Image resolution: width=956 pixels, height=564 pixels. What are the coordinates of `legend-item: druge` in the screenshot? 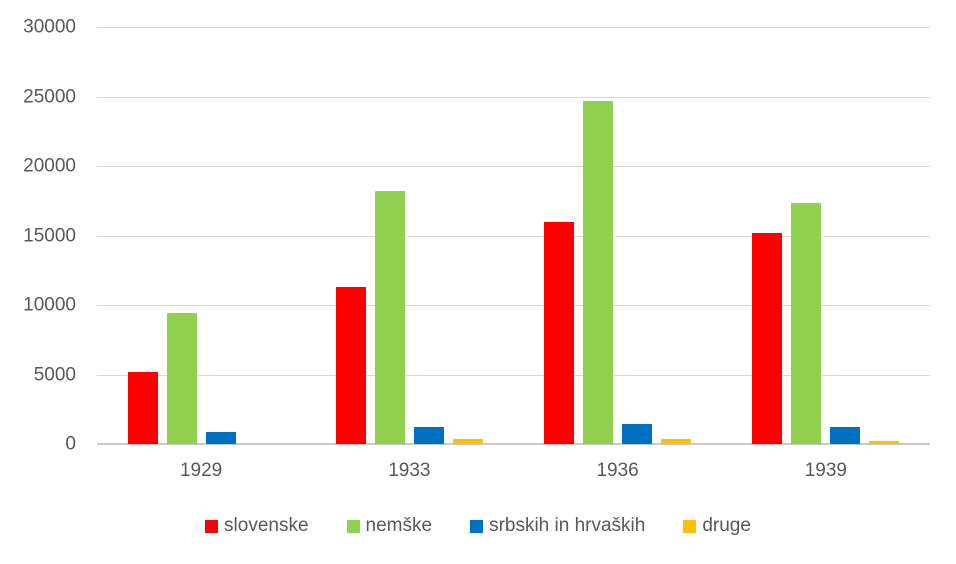 It's located at (717, 526).